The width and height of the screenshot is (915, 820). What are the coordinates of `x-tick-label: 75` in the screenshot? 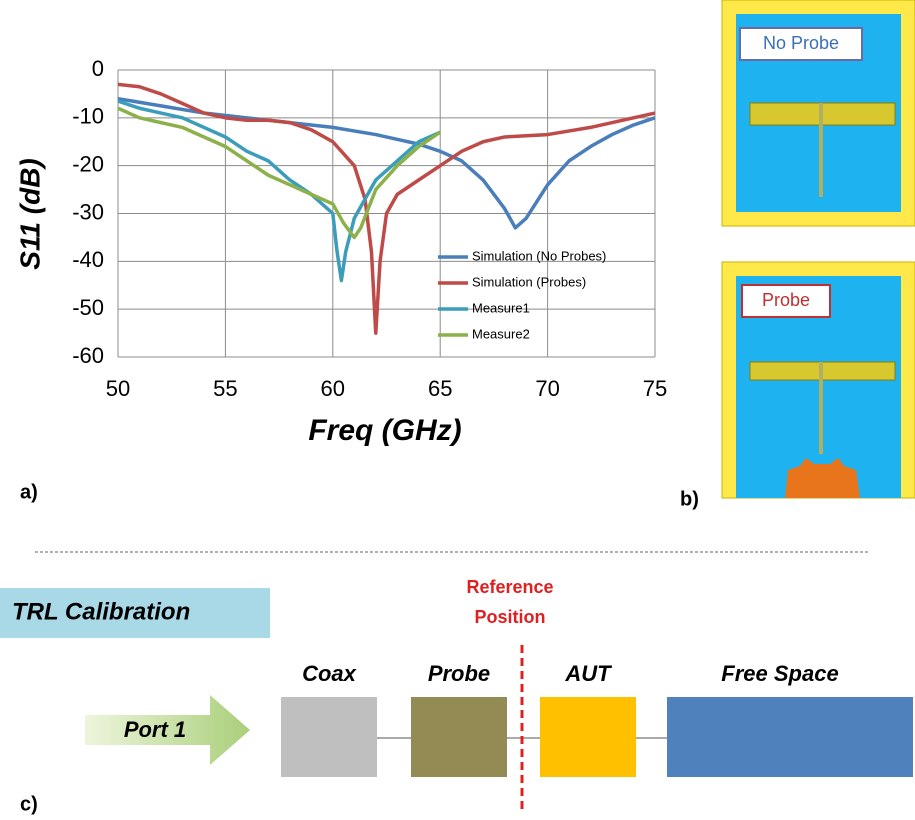 It's located at (655, 388).